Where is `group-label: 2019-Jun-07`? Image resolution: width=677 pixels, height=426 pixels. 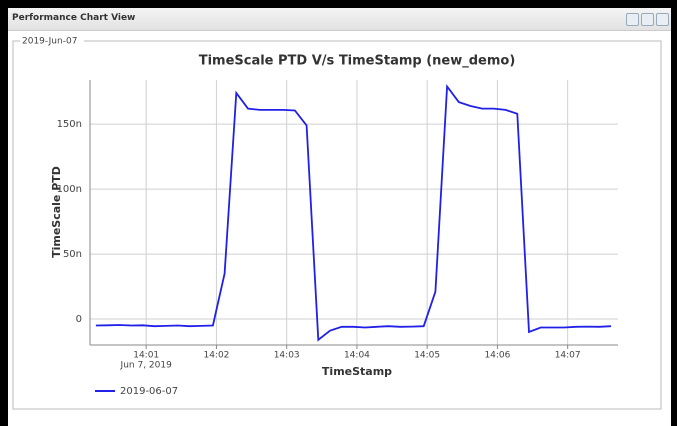 group-label: 2019-Jun-07 is located at coordinates (49, 42).